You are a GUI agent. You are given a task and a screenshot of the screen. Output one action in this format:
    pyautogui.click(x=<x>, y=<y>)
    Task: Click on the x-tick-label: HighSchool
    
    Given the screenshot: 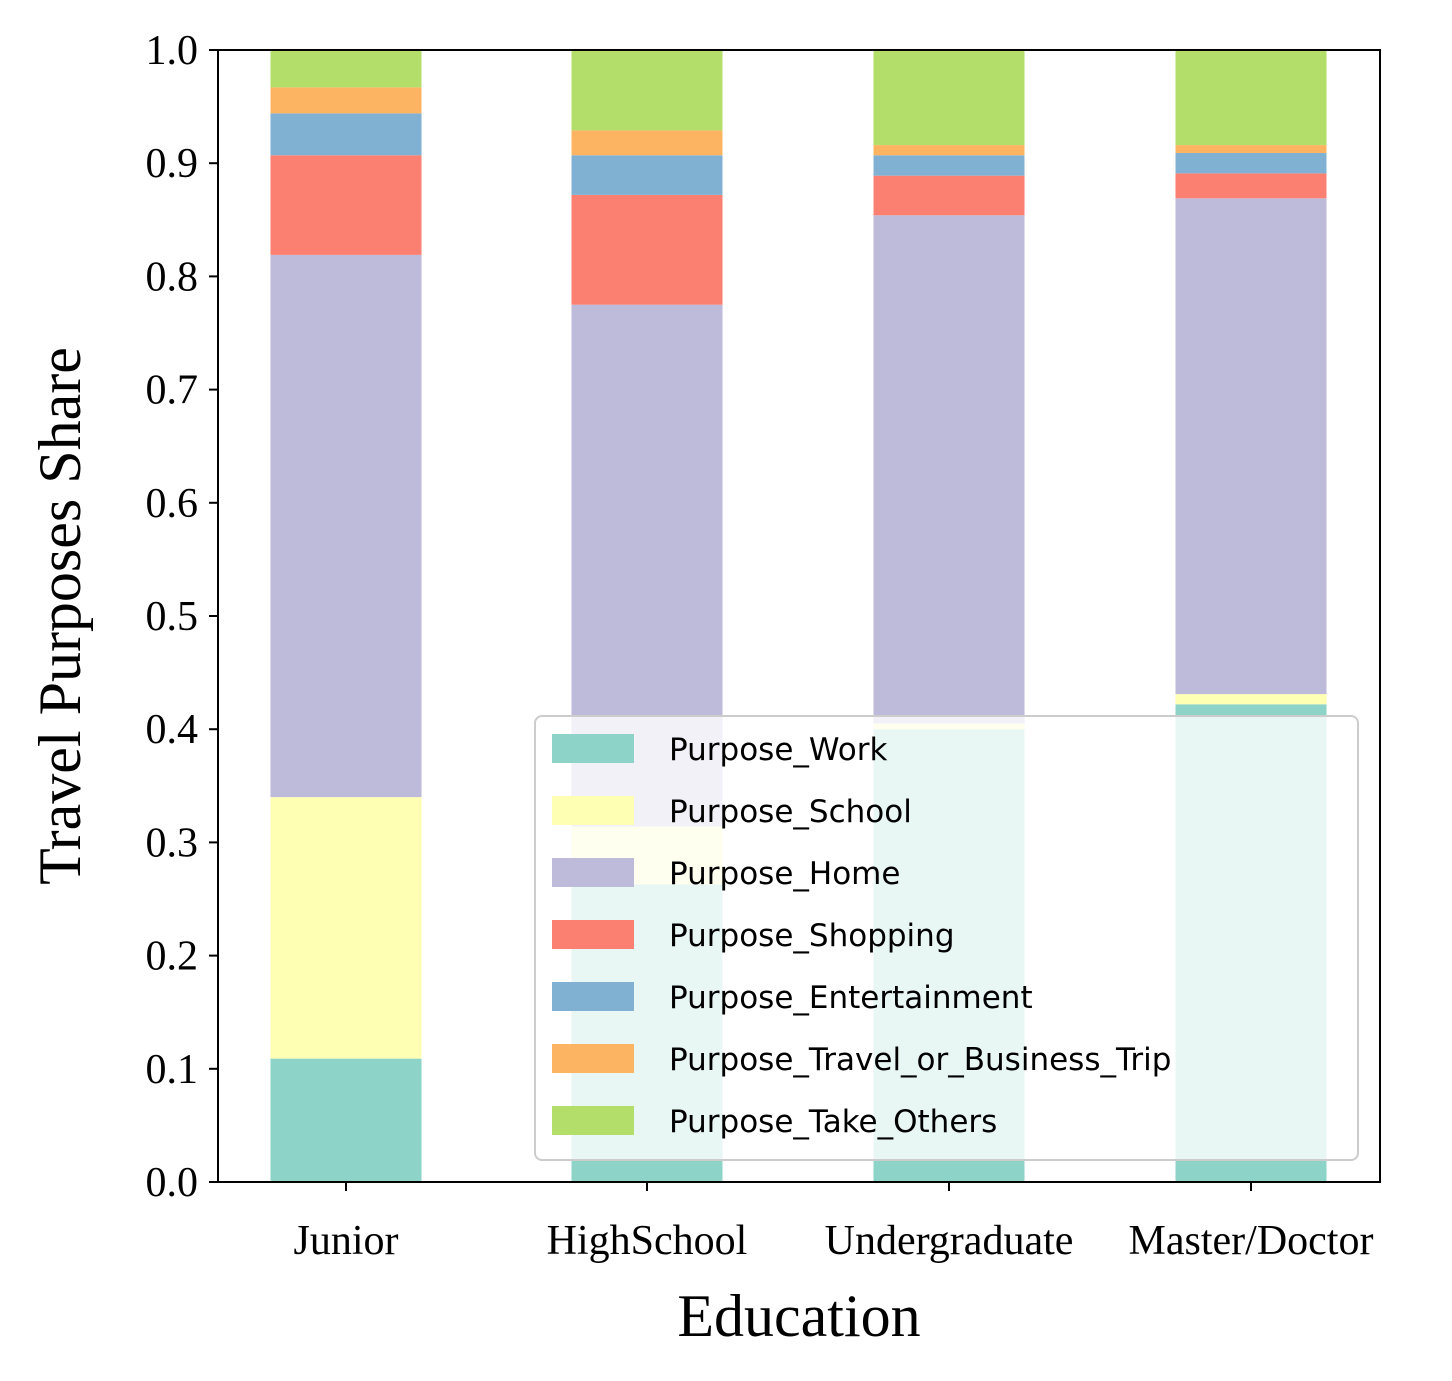 What is the action you would take?
    pyautogui.click(x=647, y=1241)
    